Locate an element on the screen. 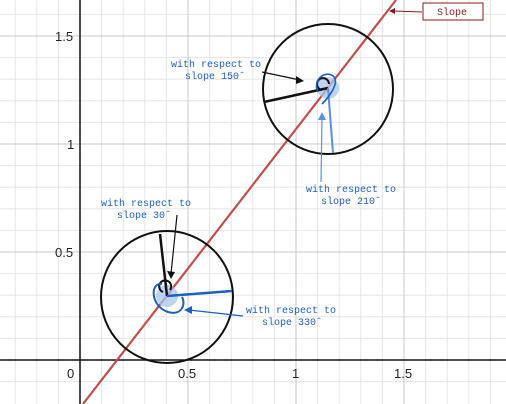 This screenshot has height=404, width=506. lower-black-radius is located at coordinates (163, 265).